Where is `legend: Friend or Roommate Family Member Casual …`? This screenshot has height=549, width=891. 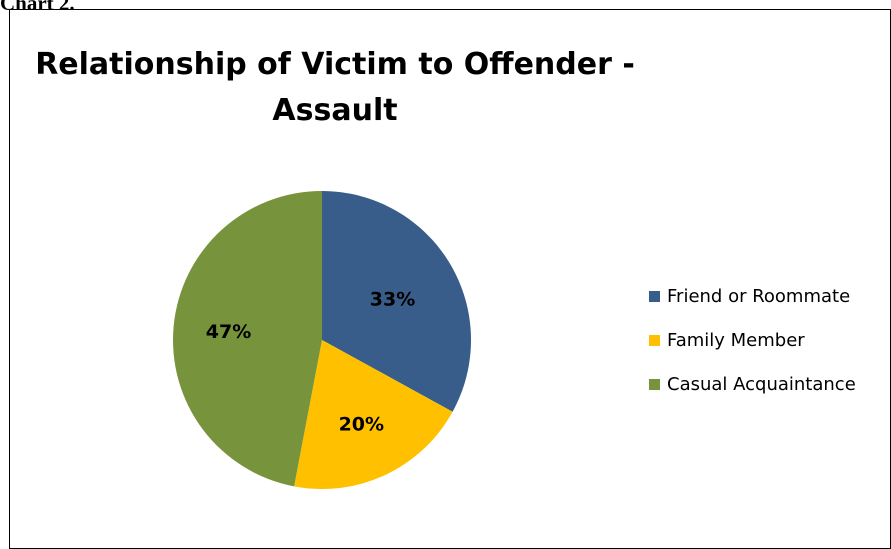
legend: Friend or Roommate Family Member Casual … is located at coordinates (752, 351).